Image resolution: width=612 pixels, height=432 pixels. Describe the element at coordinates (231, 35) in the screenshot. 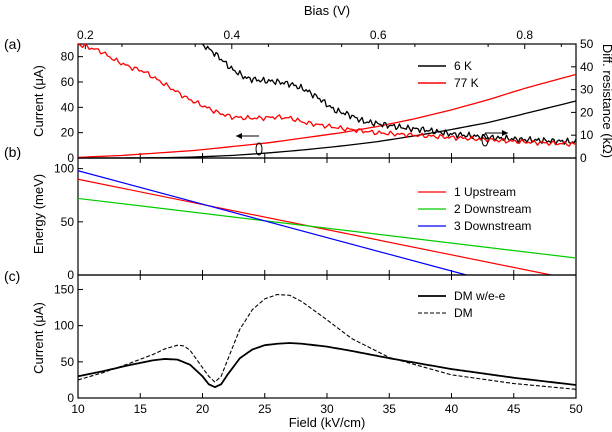

I see `panel-a-xtick-top-label-1: 0.4` at that location.